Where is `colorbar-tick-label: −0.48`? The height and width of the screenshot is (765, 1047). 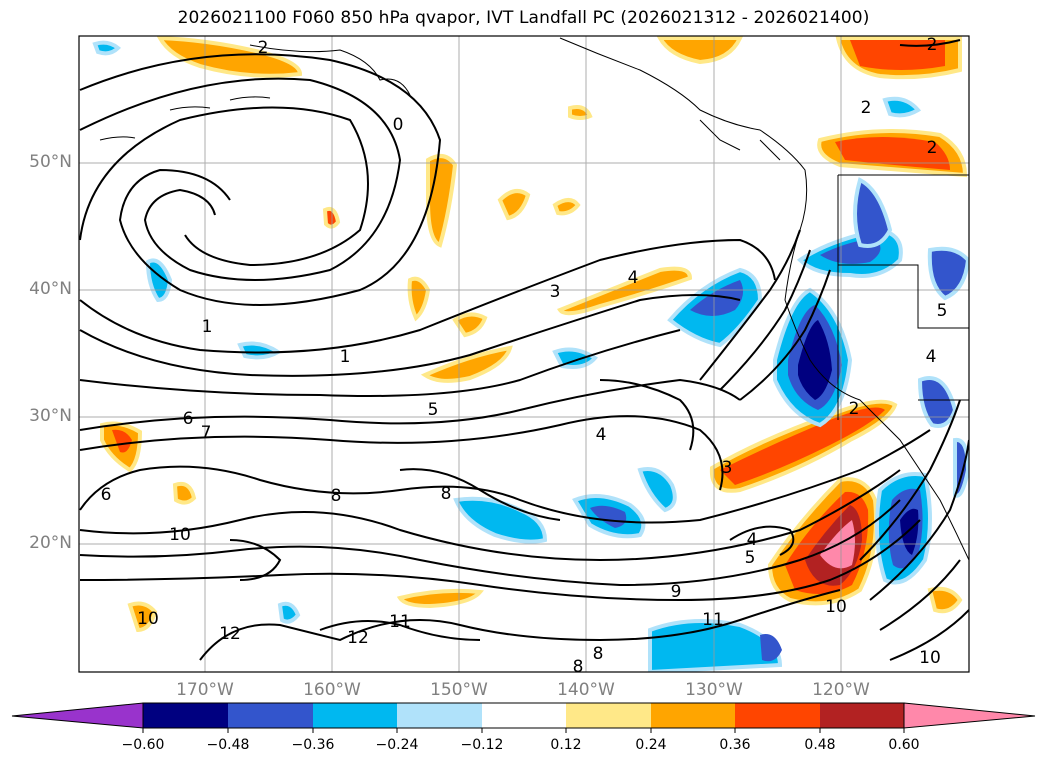
colorbar-tick-label: −0.48 is located at coordinates (228, 745).